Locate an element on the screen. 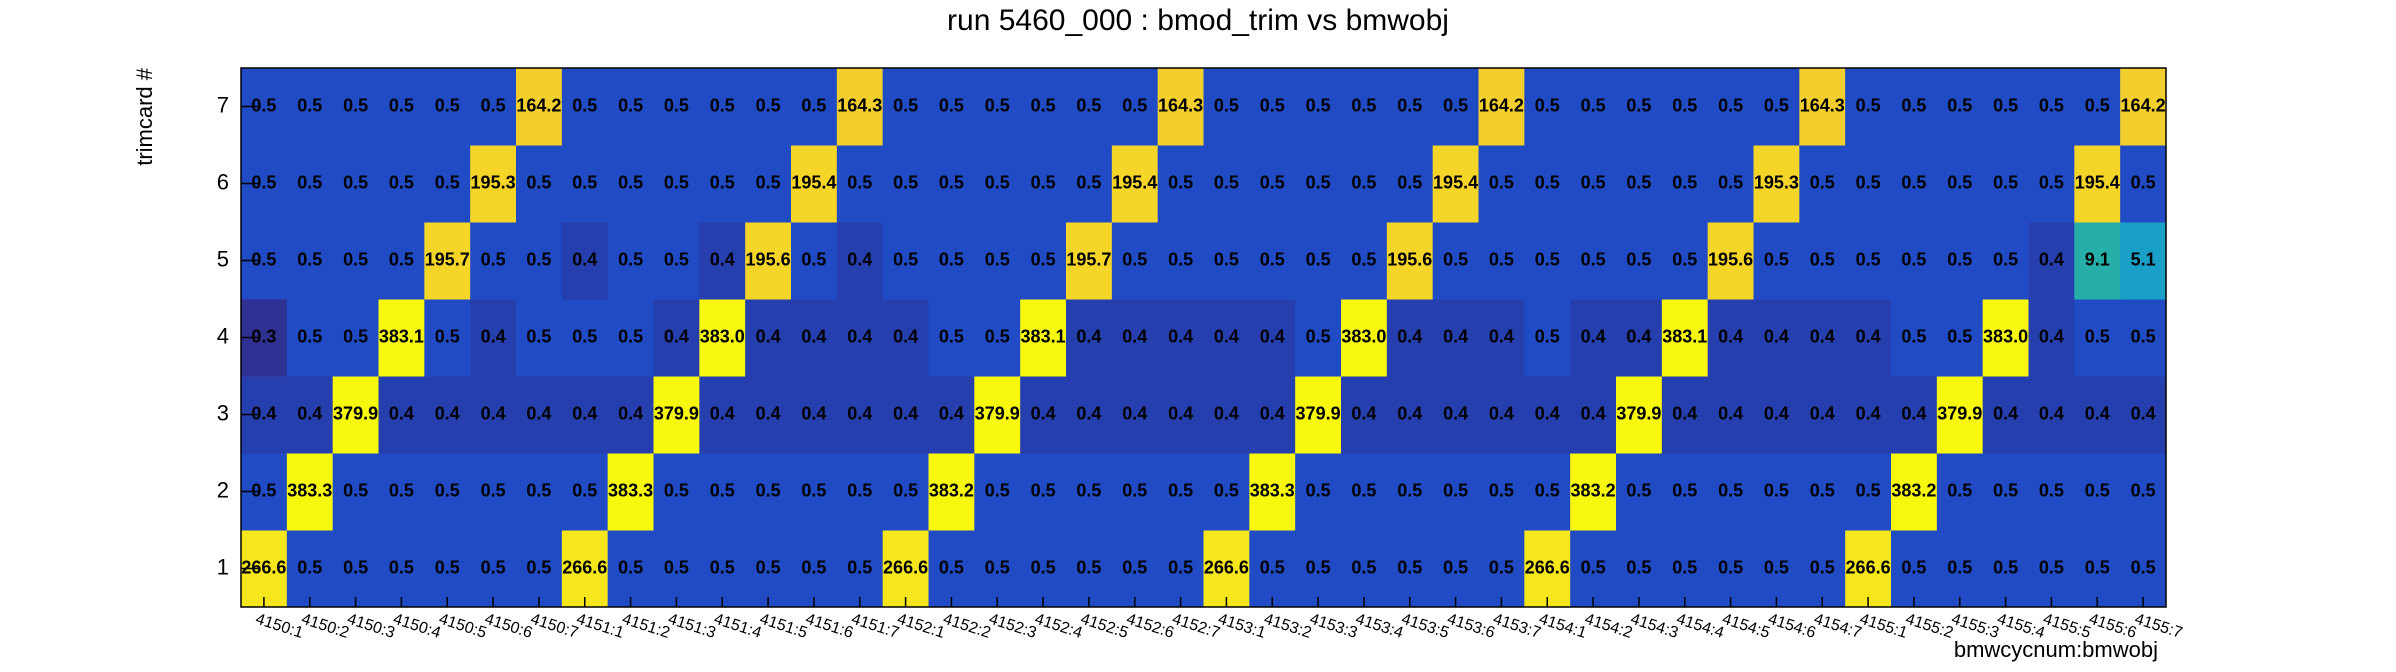  x-tick-label: 4152:2 is located at coordinates (967, 626).